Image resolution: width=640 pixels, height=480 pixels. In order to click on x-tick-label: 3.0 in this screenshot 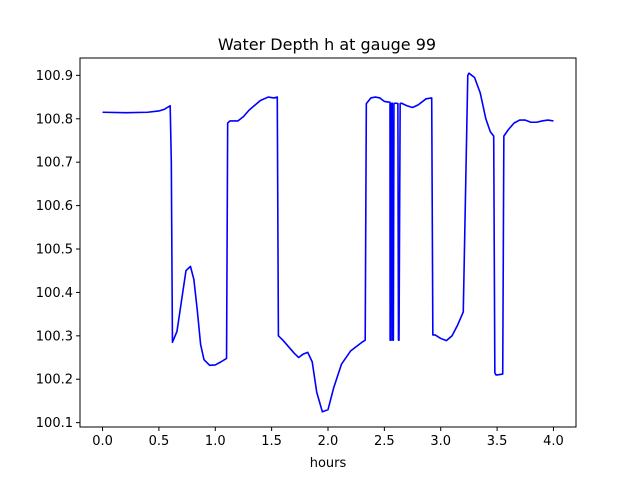, I will do `click(440, 441)`.